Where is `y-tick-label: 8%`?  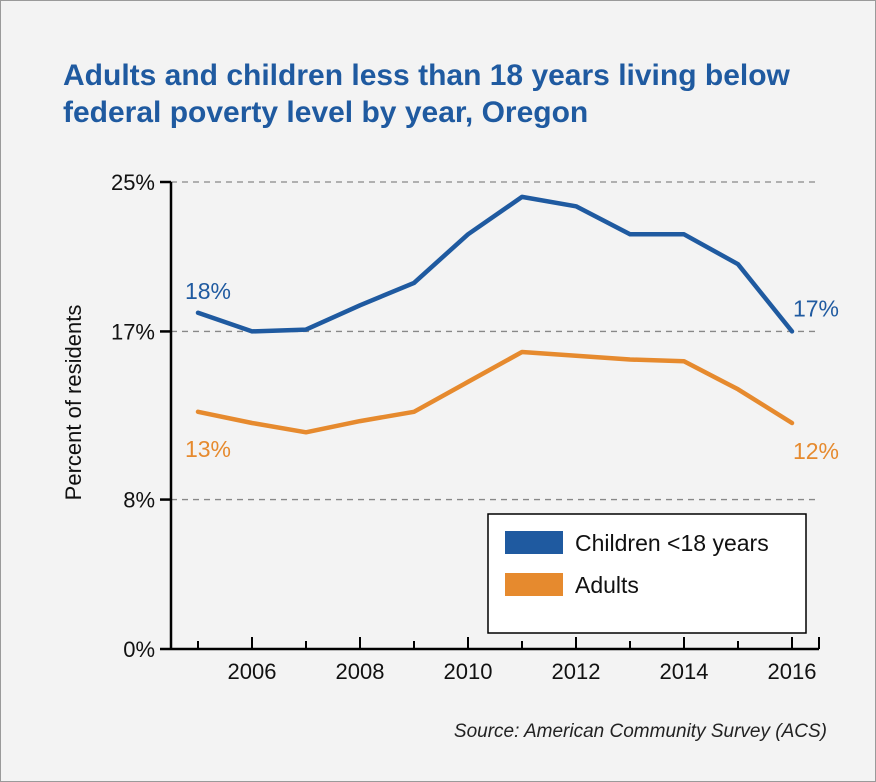
y-tick-label: 8% is located at coordinates (139, 500).